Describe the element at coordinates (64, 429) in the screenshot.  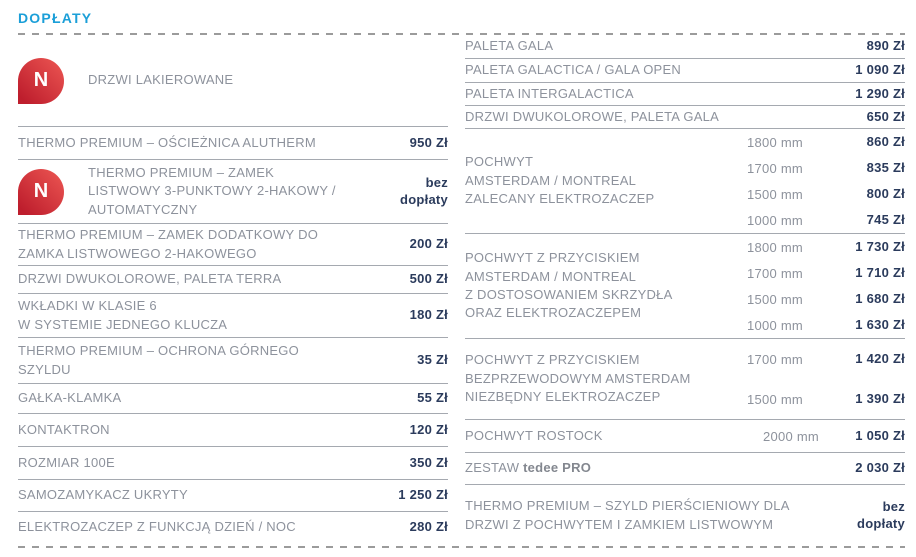
I see `item-label: KONTAKTRON` at that location.